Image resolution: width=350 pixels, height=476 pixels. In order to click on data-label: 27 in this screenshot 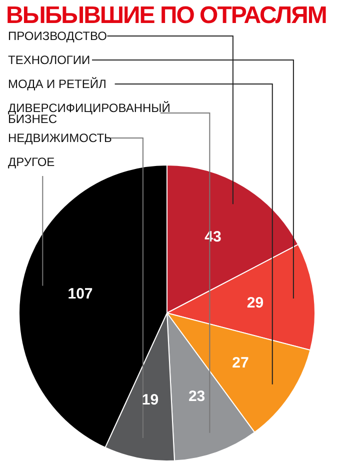, I will do `click(240, 363)`.